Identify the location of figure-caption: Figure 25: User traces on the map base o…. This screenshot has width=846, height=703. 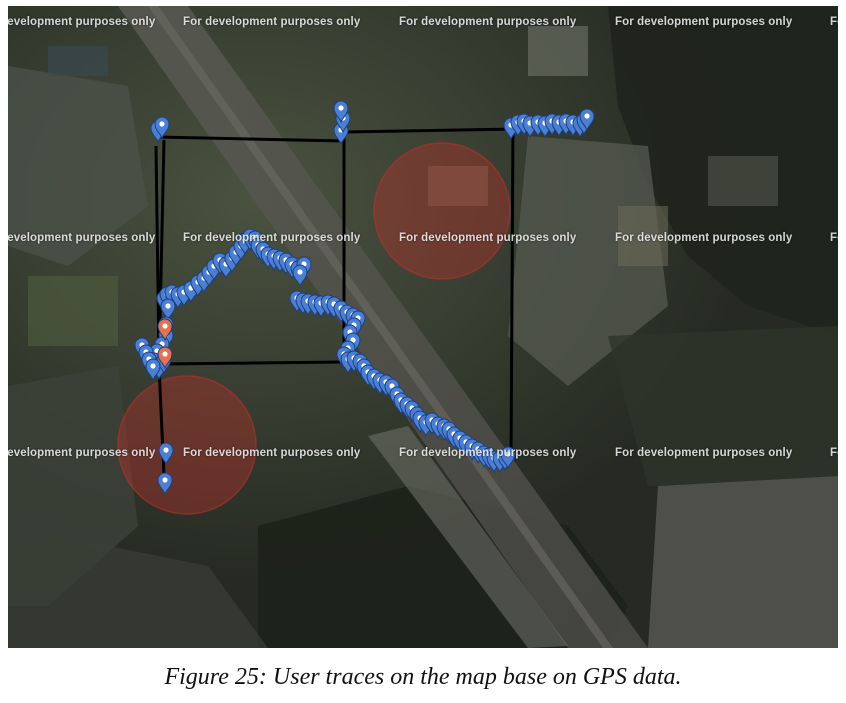
(423, 677).